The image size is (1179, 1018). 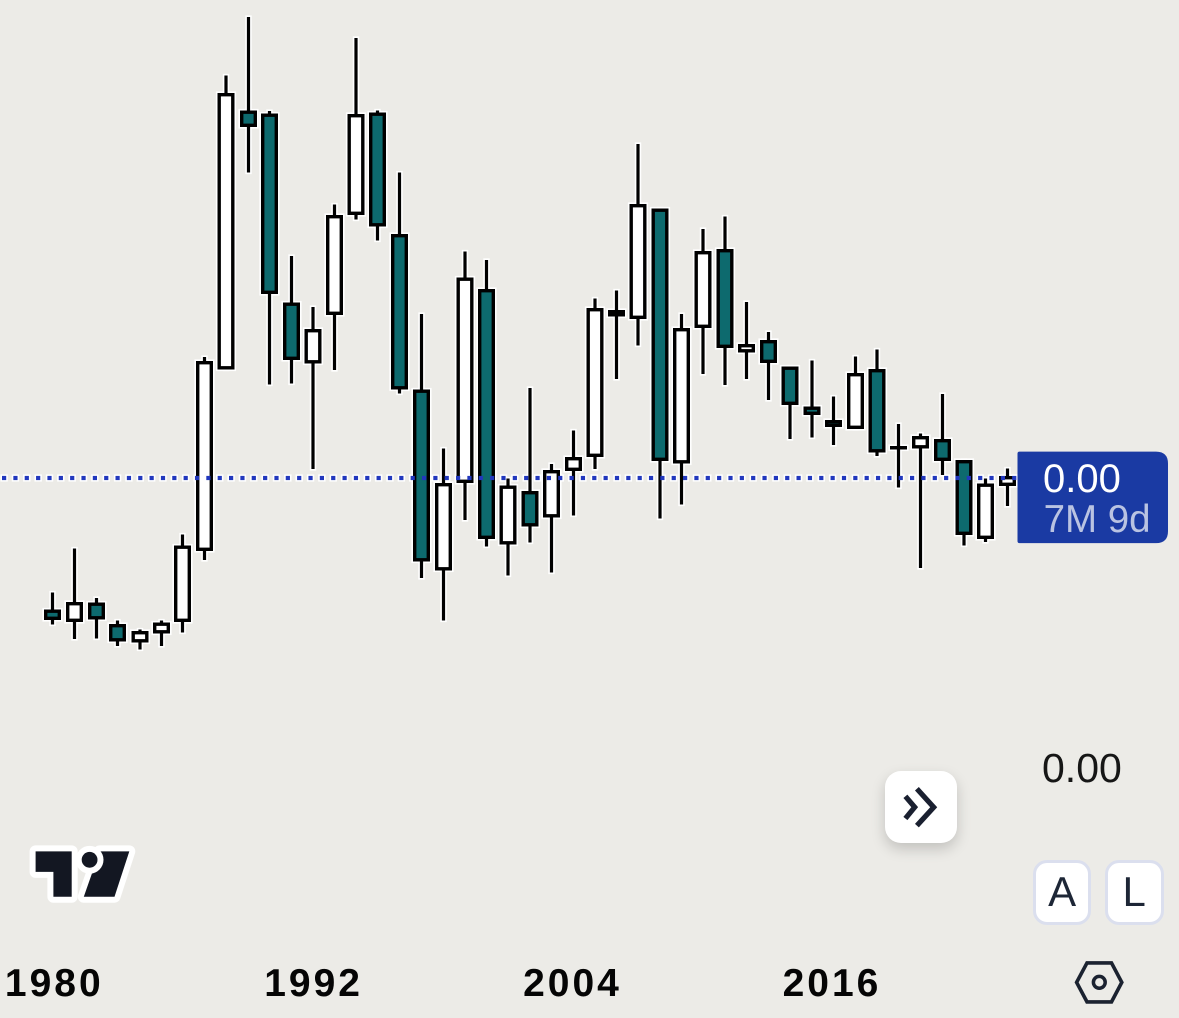 What do you see at coordinates (54, 983) in the screenshot?
I see `svg-text: 1980` at bounding box center [54, 983].